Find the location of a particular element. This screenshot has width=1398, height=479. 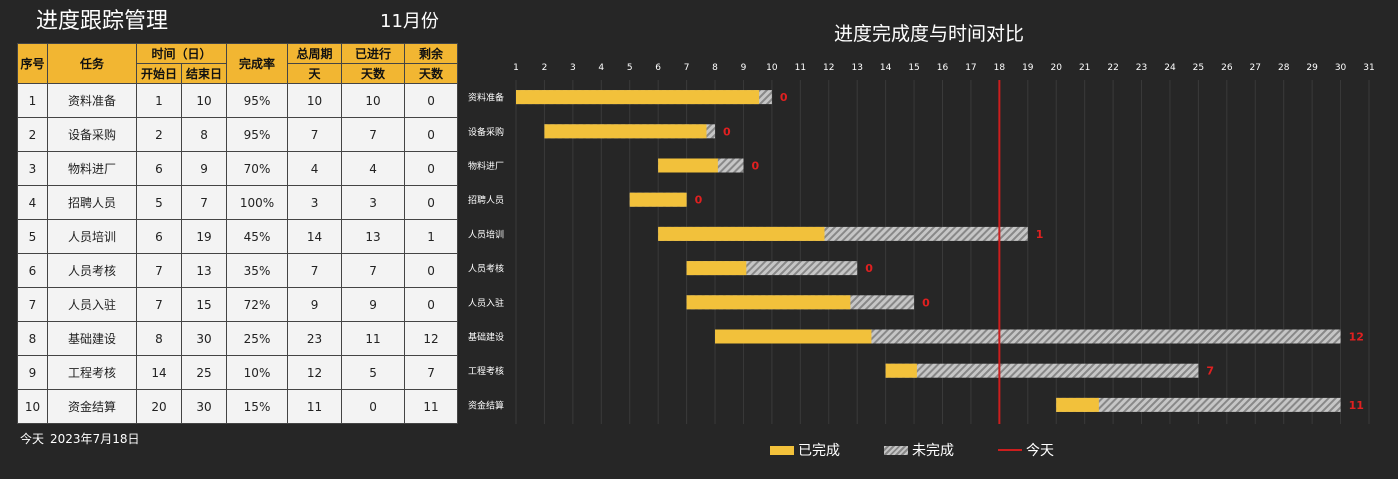

y-category-label: 人员考核 is located at coordinates (486, 269).